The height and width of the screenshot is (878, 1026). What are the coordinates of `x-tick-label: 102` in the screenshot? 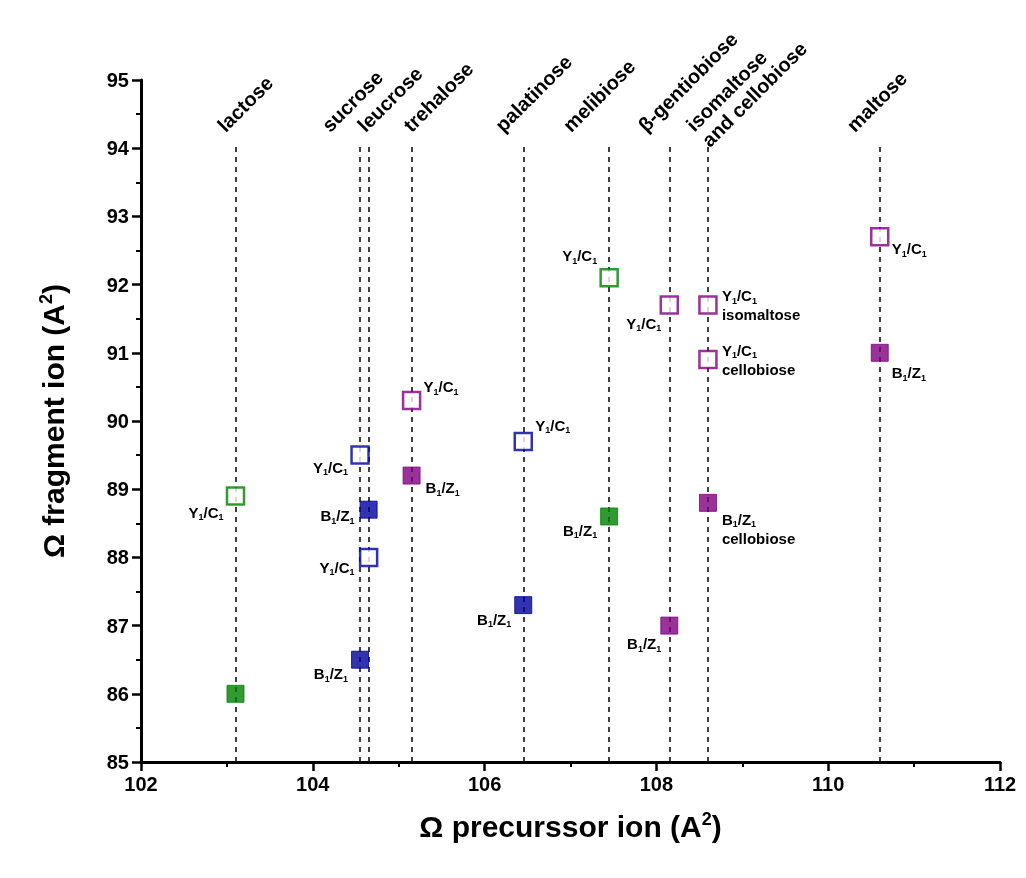 It's located at (141, 784).